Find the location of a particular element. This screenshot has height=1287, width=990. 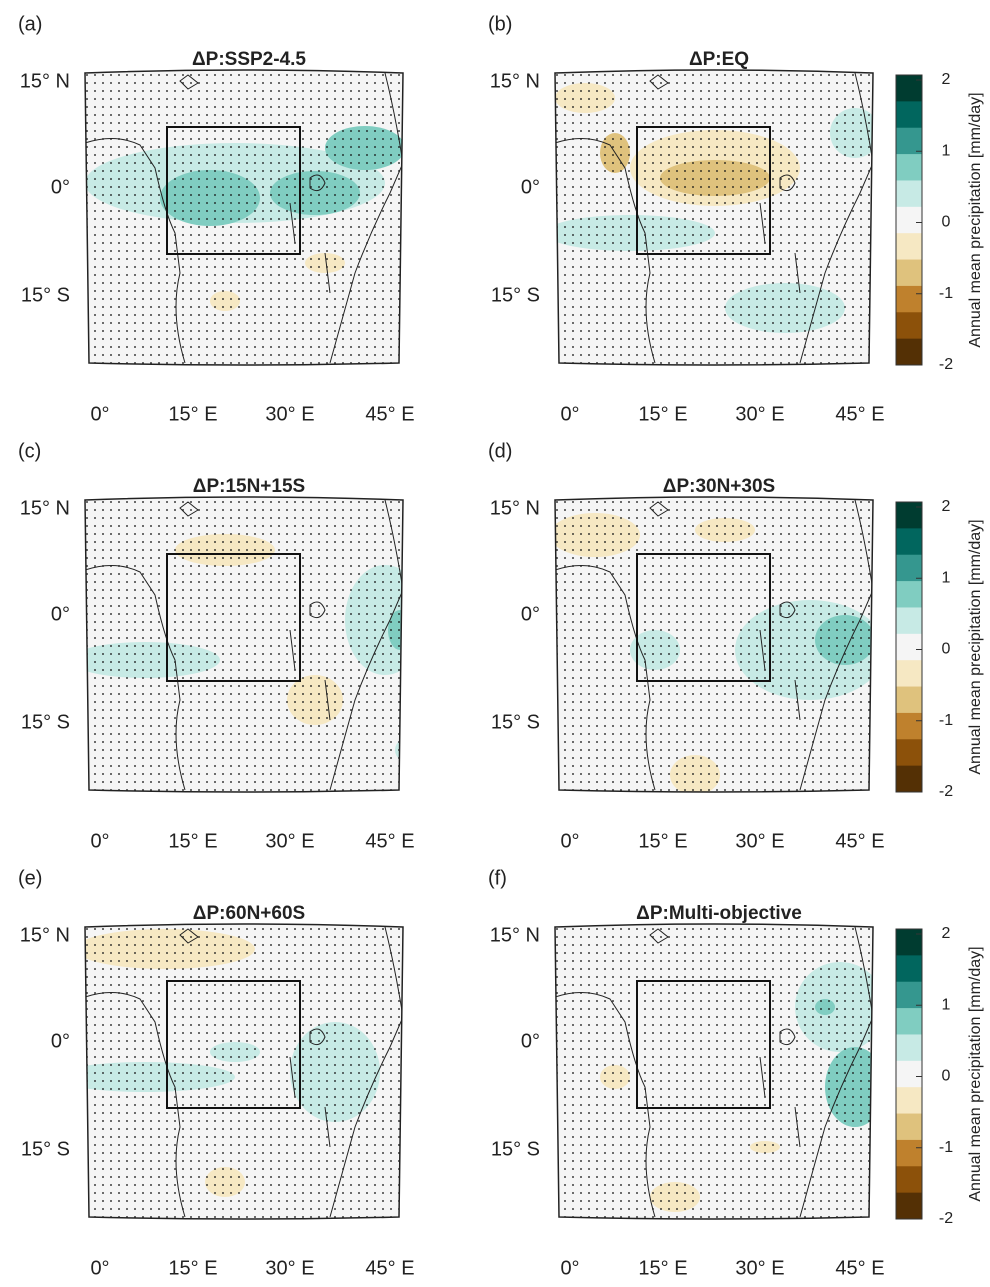

panel-label: (e) is located at coordinates (30, 878).